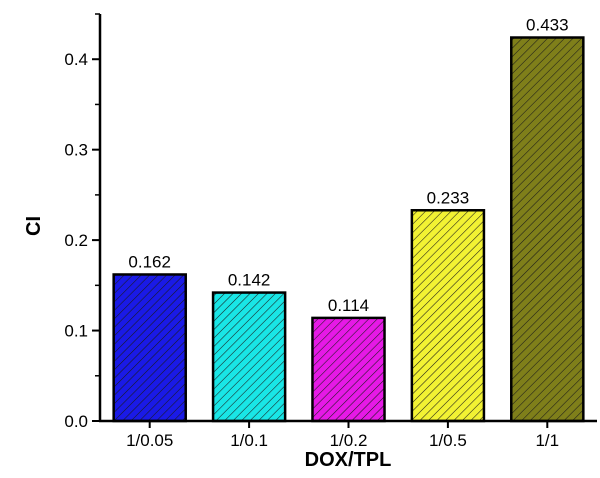  Describe the element at coordinates (76, 59) in the screenshot. I see `y-tick-label: 0.4` at that location.